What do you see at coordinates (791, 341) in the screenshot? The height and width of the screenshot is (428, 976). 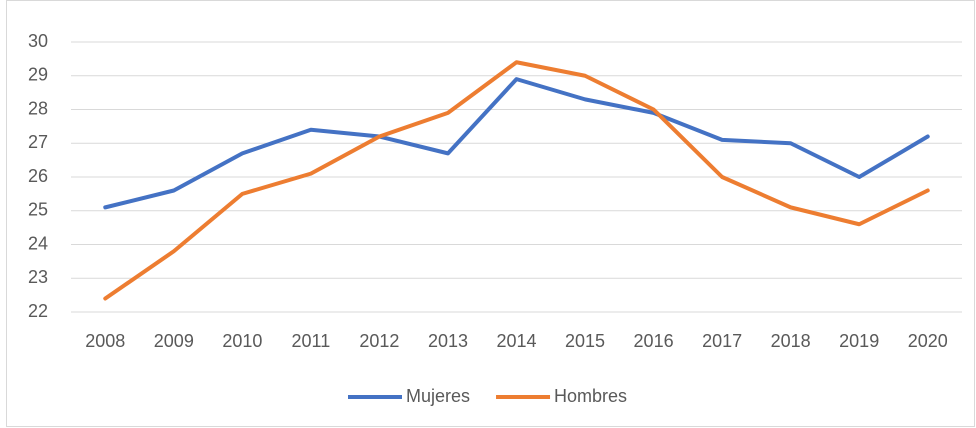 I see `x-tick-label: 2018` at bounding box center [791, 341].